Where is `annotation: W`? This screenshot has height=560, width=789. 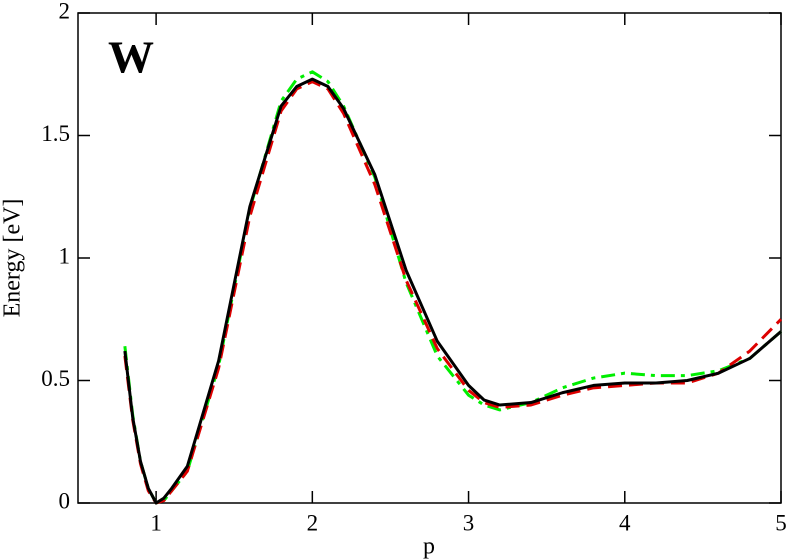 annotation: W is located at coordinates (131, 57).